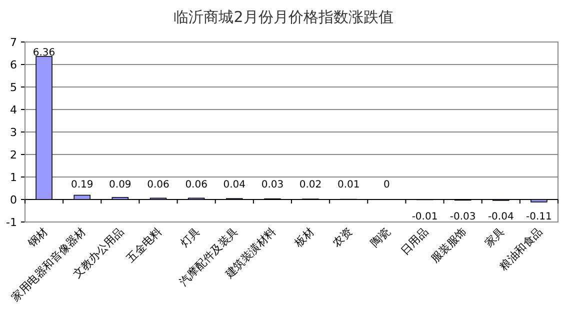  Describe the element at coordinates (190, 237) in the screenshot. I see `x-tick-label: 灯具` at that location.